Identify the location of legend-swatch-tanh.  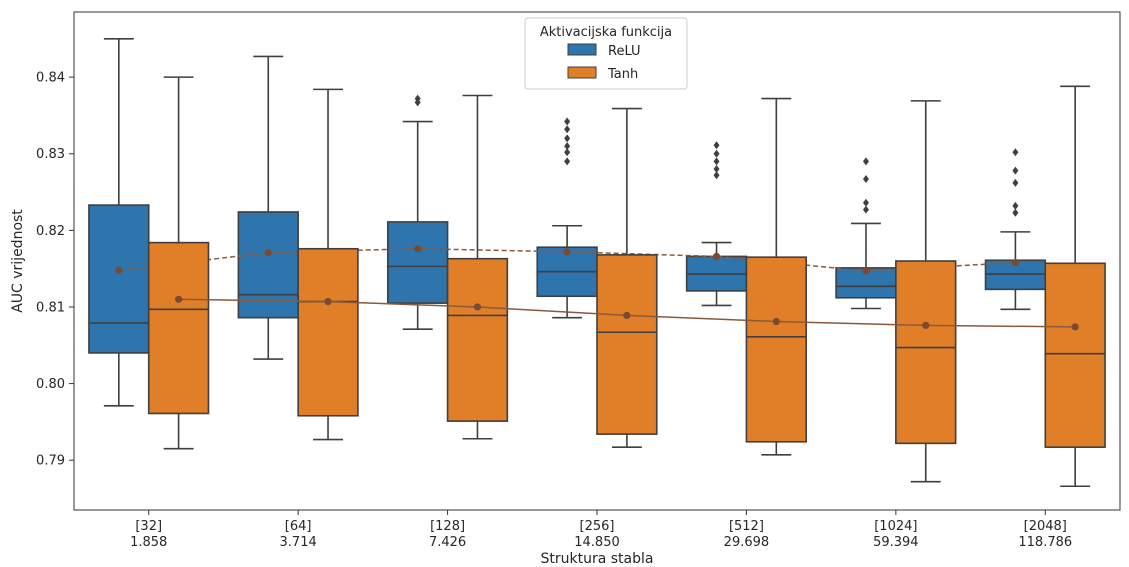
(582, 72).